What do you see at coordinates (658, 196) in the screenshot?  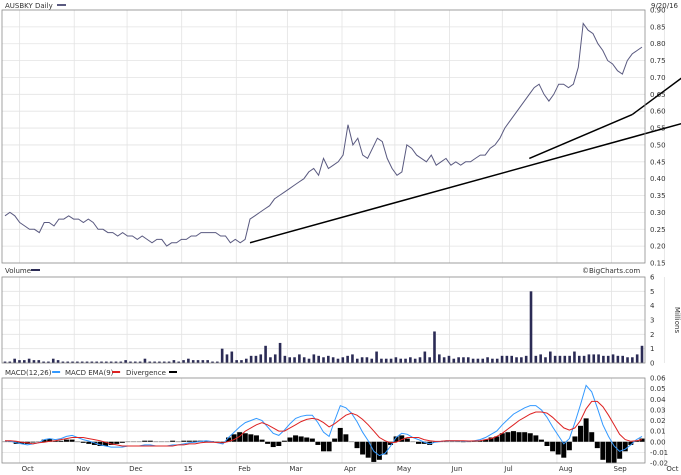 I see `price-y-tick-4: 0.35` at bounding box center [658, 196].